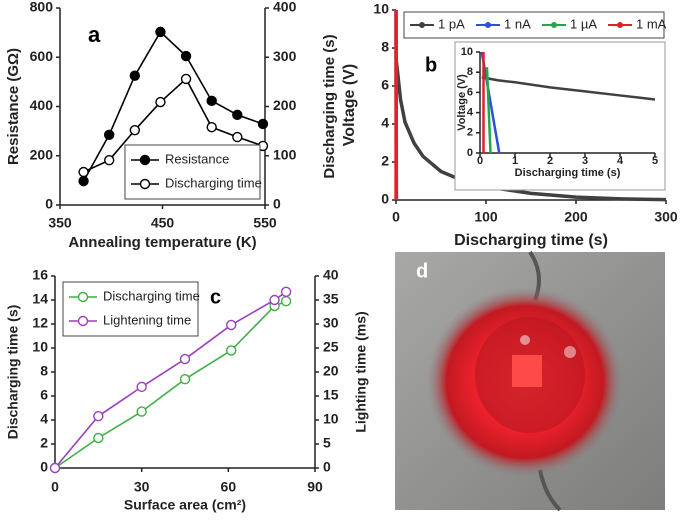 The width and height of the screenshot is (685, 521). Describe the element at coordinates (13, 106) in the screenshot. I see `y-axis-label: Resistance (GΩ)` at that location.